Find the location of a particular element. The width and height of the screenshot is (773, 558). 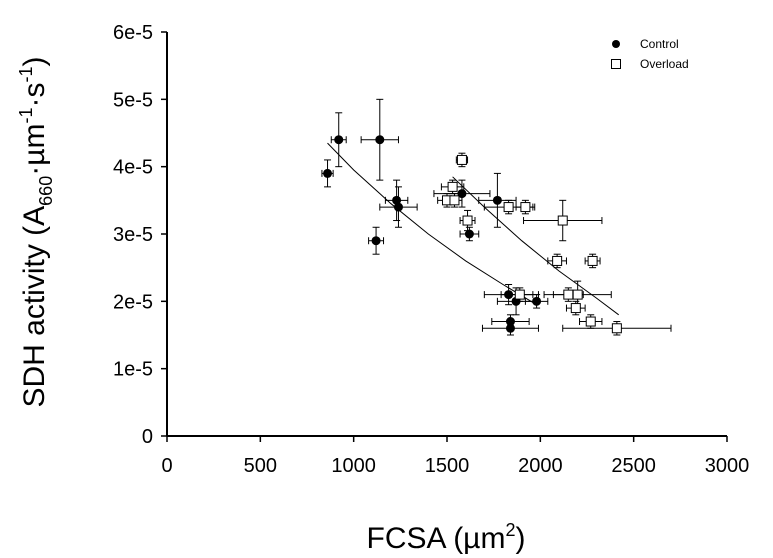

fit-lines is located at coordinates (473, 229).